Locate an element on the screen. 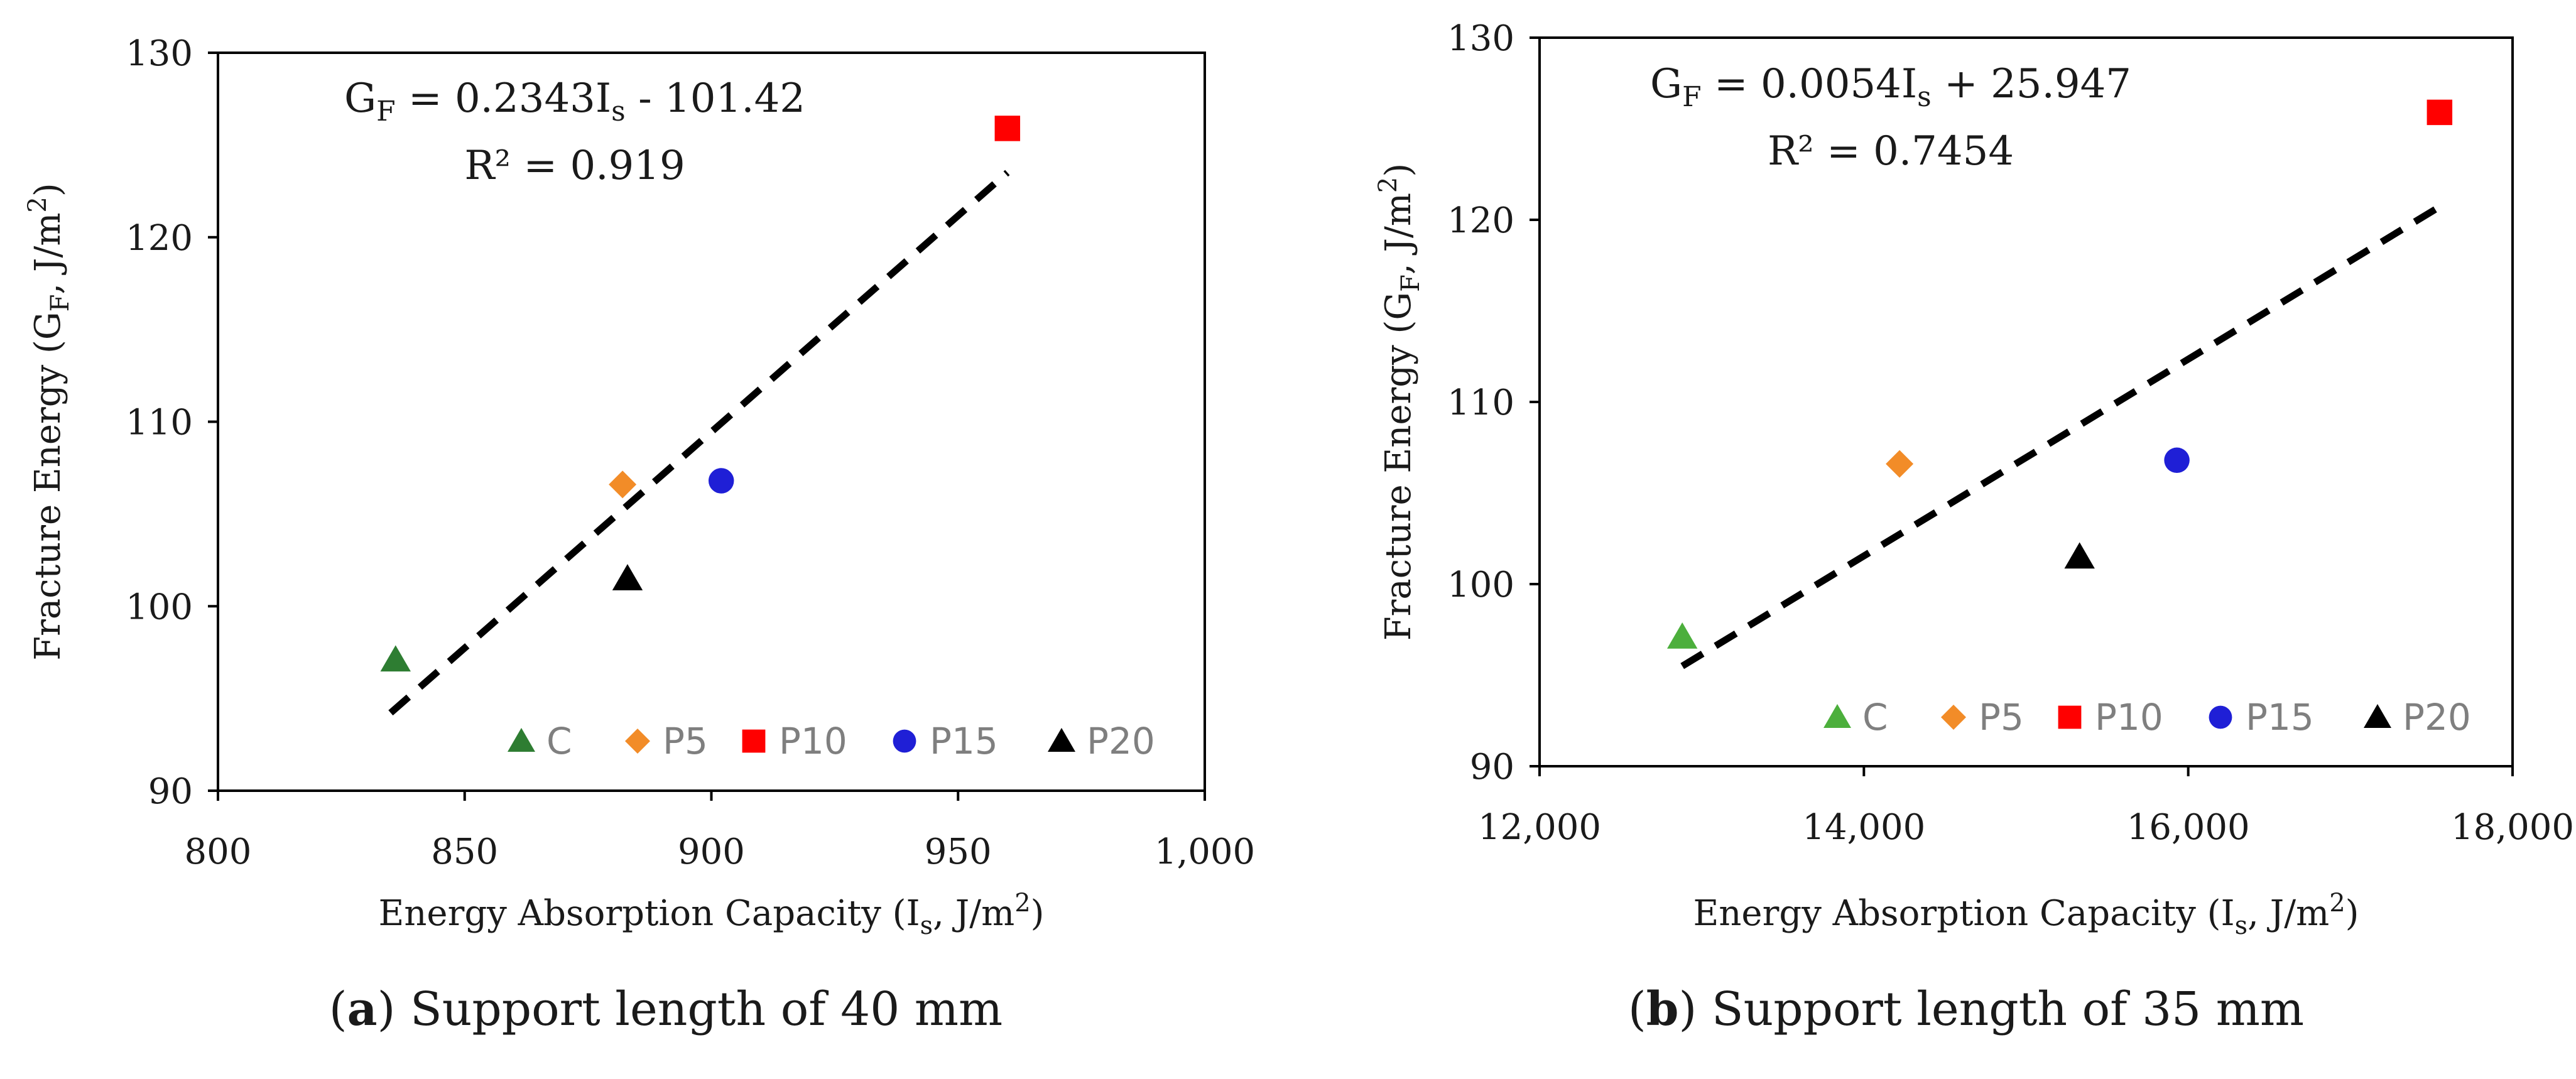 This screenshot has height=1079, width=2576. x-tick-label: 14,000 is located at coordinates (1864, 827).